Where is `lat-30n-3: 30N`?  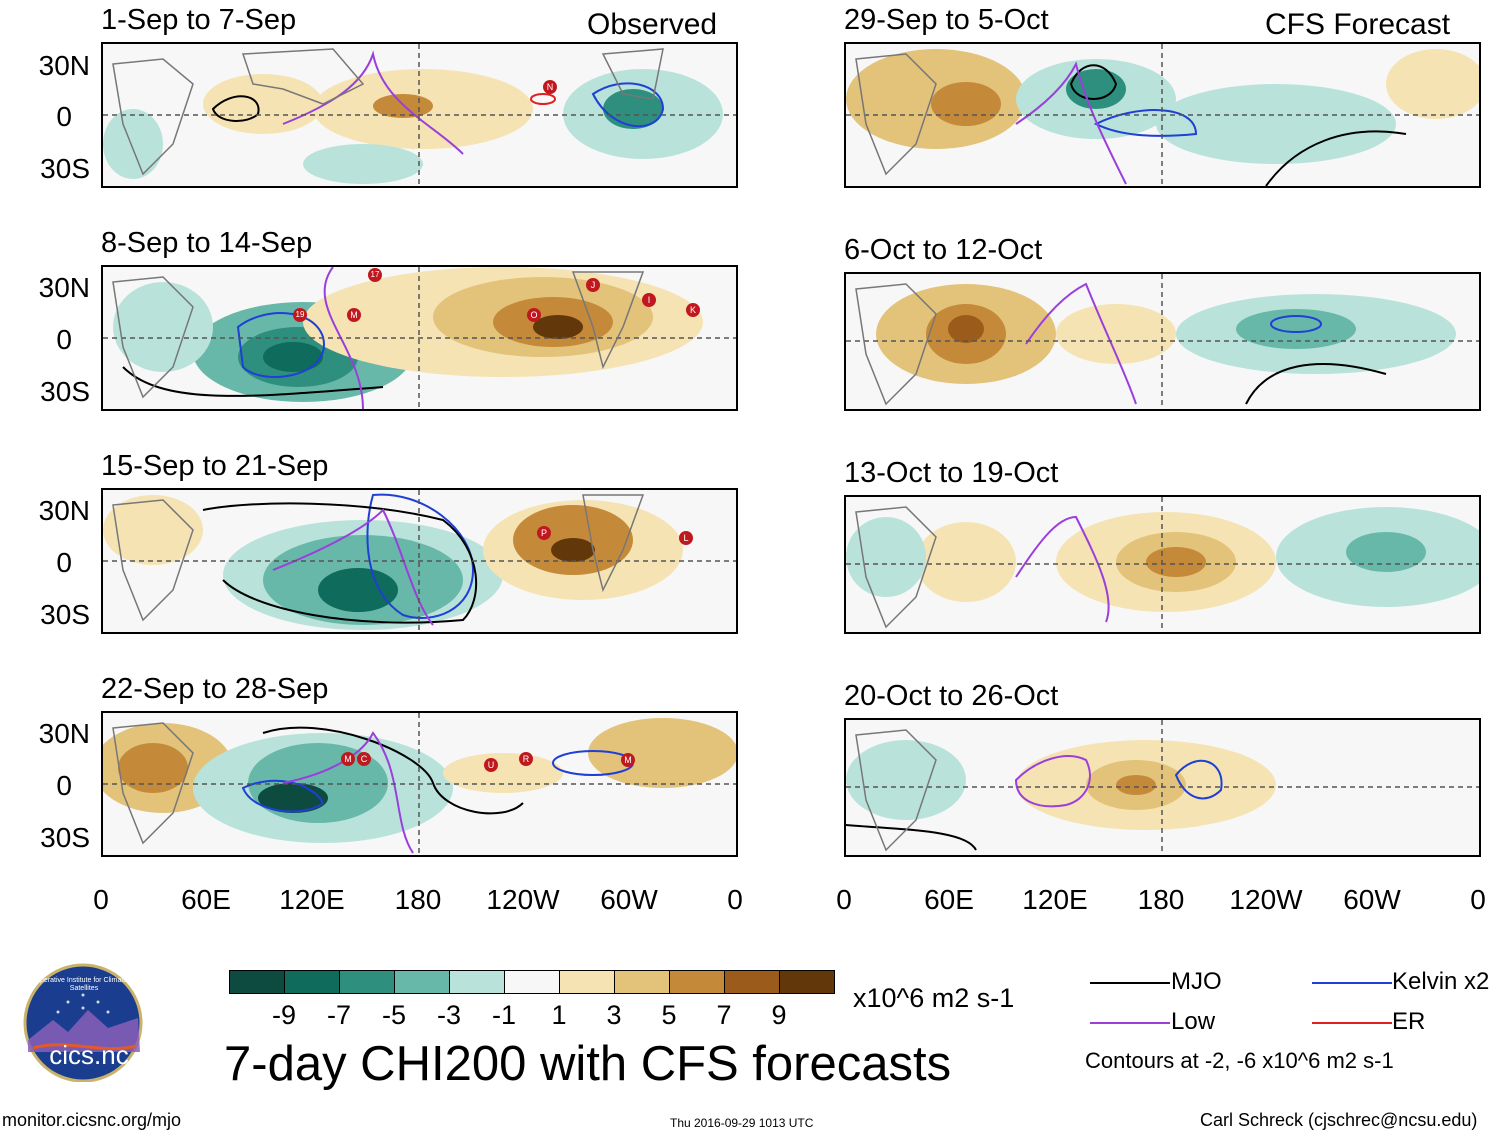
lat-30n-3: 30N is located at coordinates (64, 510).